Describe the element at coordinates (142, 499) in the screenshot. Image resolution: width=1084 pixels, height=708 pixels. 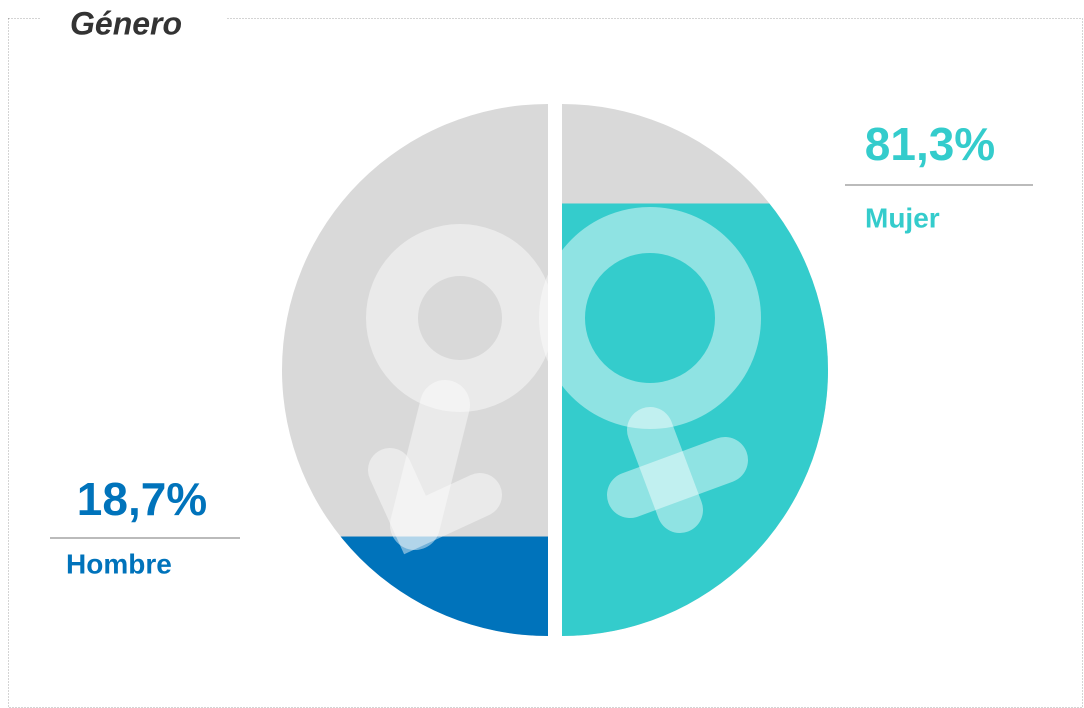
I see `value-label: 18,7%` at that location.